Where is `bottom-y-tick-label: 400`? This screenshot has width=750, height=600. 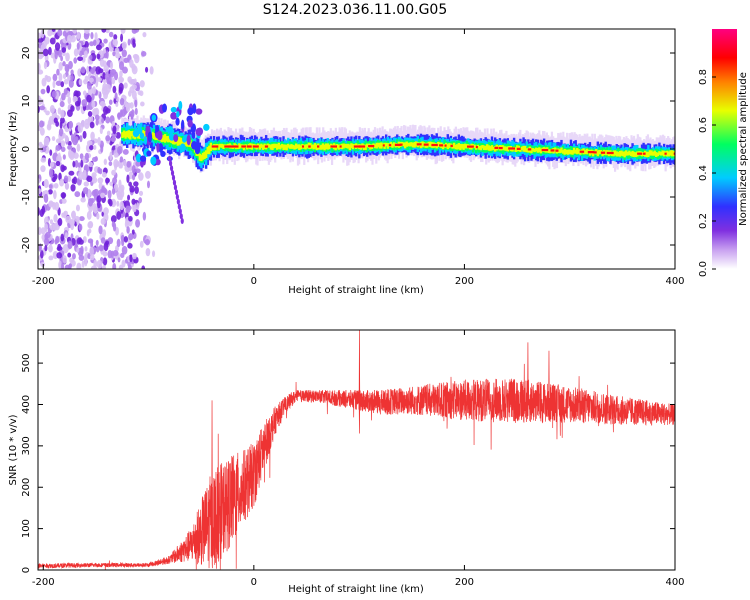 bottom-y-tick-label: 400 is located at coordinates (26, 404).